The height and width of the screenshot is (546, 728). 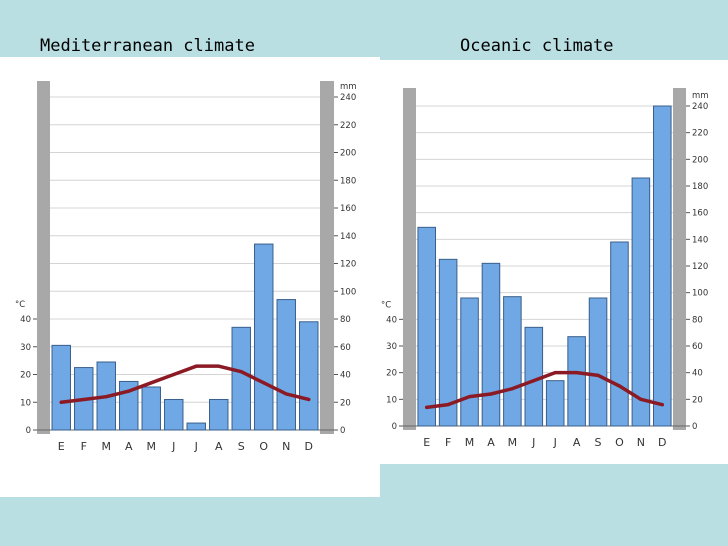 What do you see at coordinates (700, 214) in the screenshot?
I see `oceanic-precip-tick-label: 160` at bounding box center [700, 214].